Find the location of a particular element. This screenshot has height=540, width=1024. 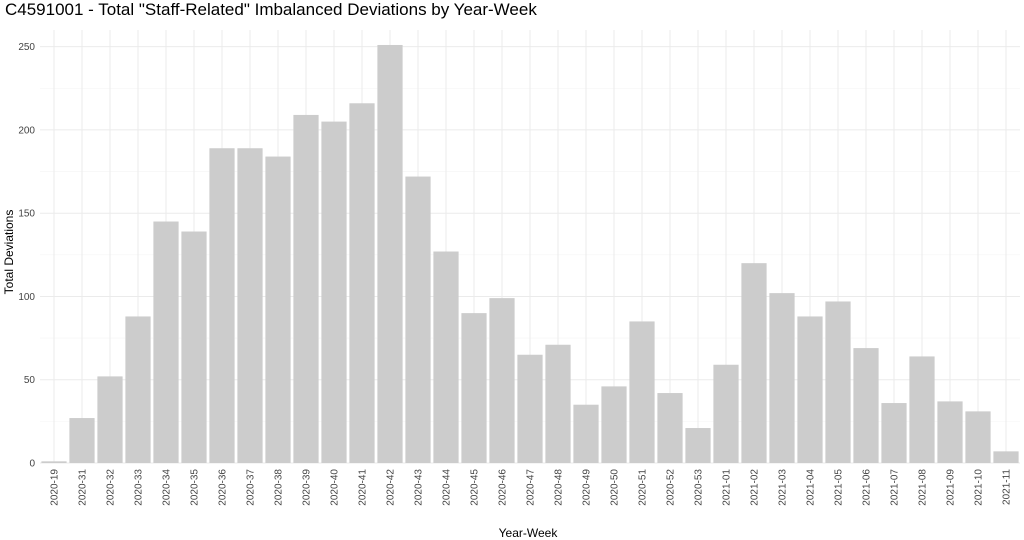

x-tick-label: 2020-35 is located at coordinates (195, 487).